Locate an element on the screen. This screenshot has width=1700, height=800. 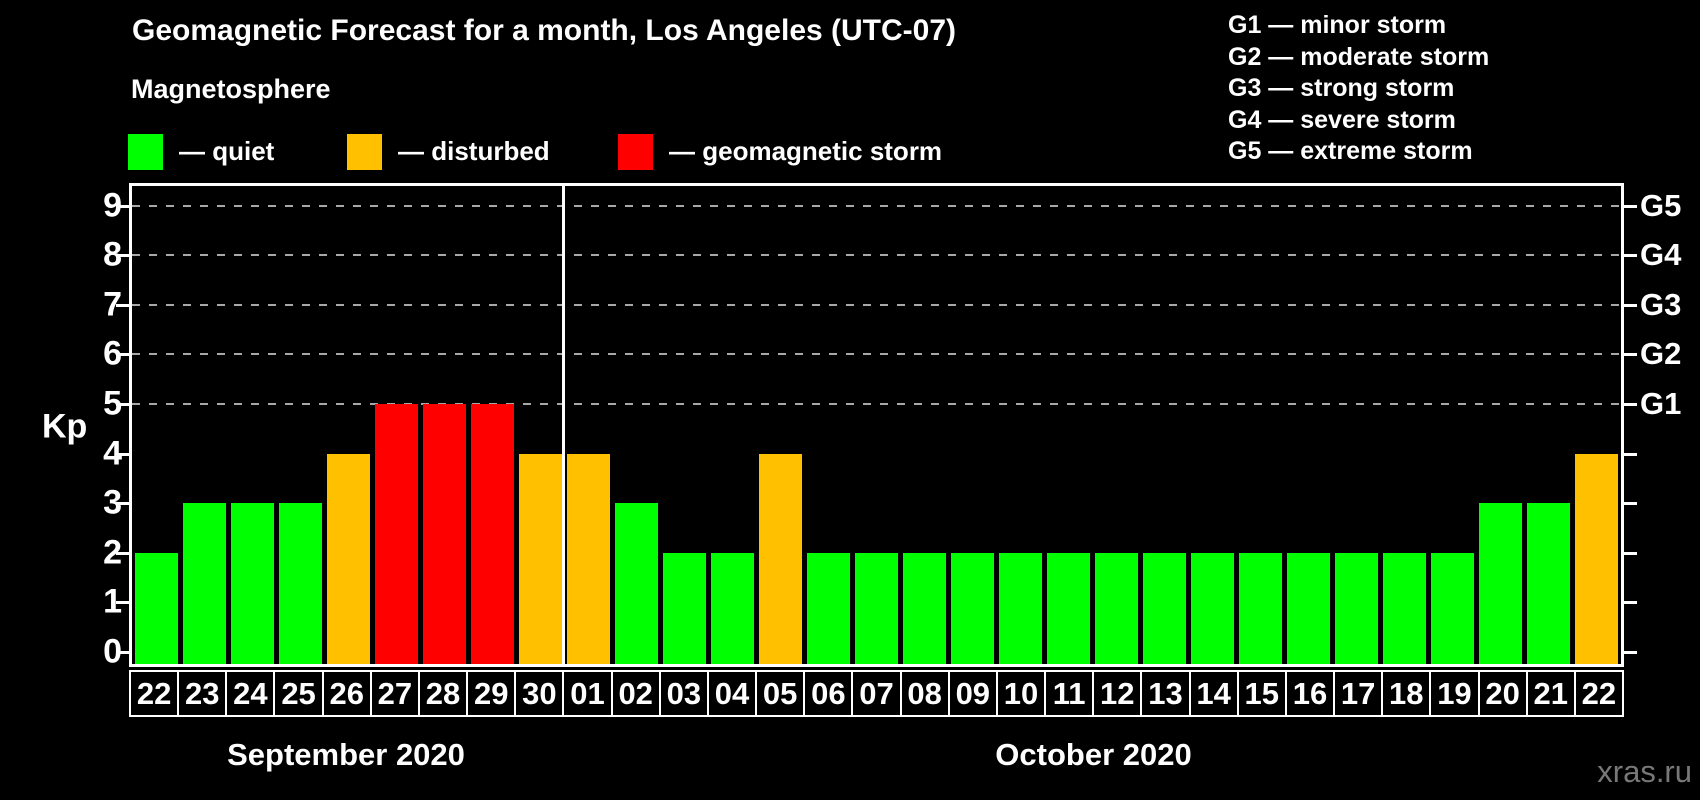
g-legend-line-g2: G2 — moderate storm is located at coordinates (1359, 56).